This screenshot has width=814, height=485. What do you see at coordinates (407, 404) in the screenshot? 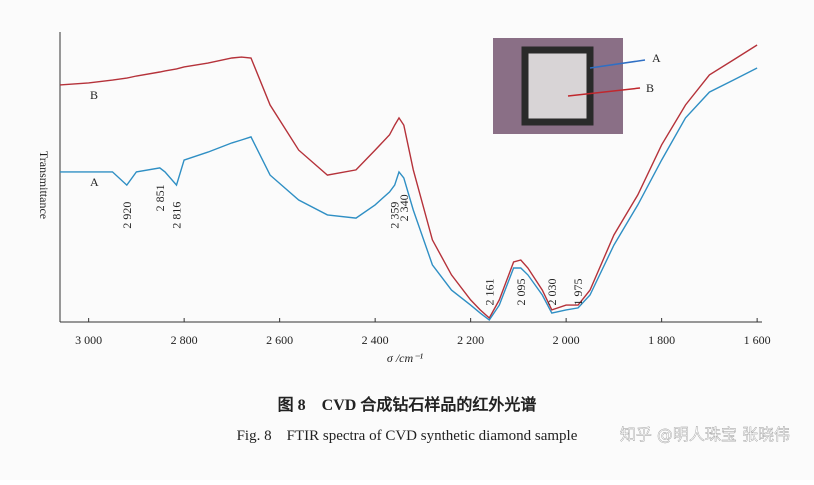
I see `caption-cn: 图 8 CVD 合成钻石样品的红外光谱` at bounding box center [407, 404].